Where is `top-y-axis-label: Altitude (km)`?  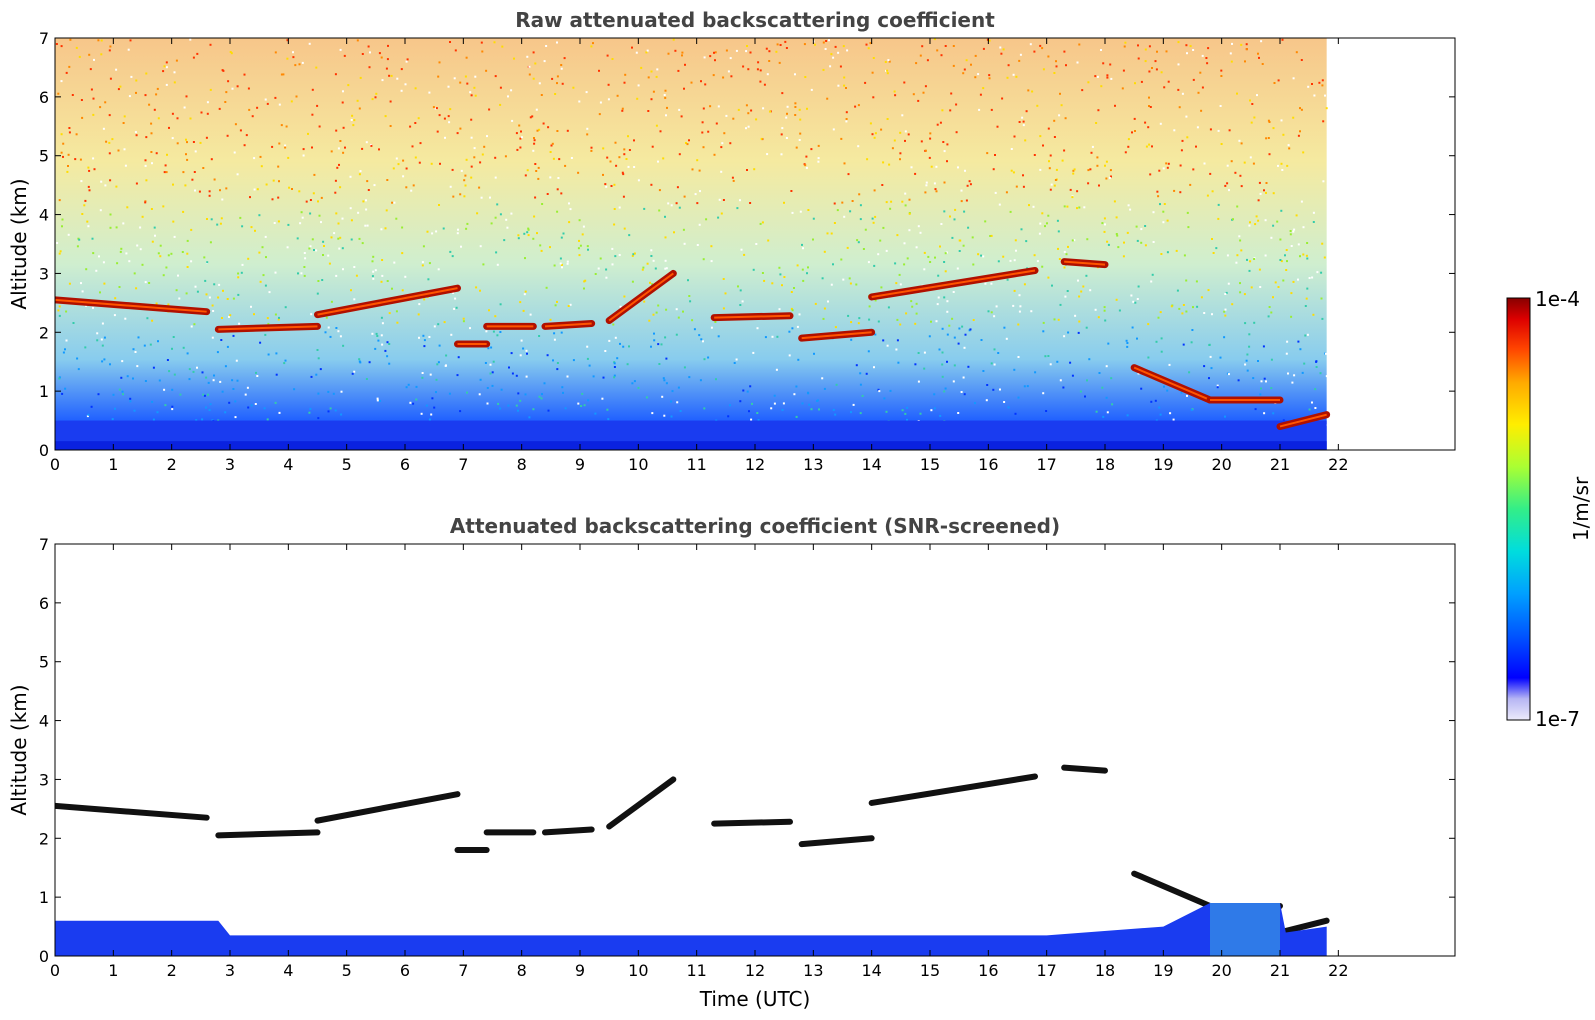
top-y-axis-label: Altitude (km) is located at coordinates (19, 243).